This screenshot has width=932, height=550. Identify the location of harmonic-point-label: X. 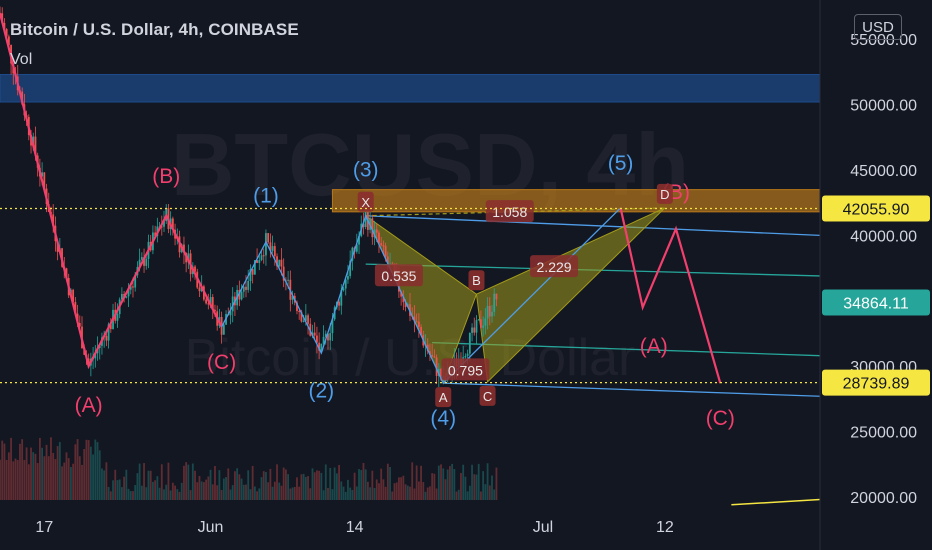
(365, 202).